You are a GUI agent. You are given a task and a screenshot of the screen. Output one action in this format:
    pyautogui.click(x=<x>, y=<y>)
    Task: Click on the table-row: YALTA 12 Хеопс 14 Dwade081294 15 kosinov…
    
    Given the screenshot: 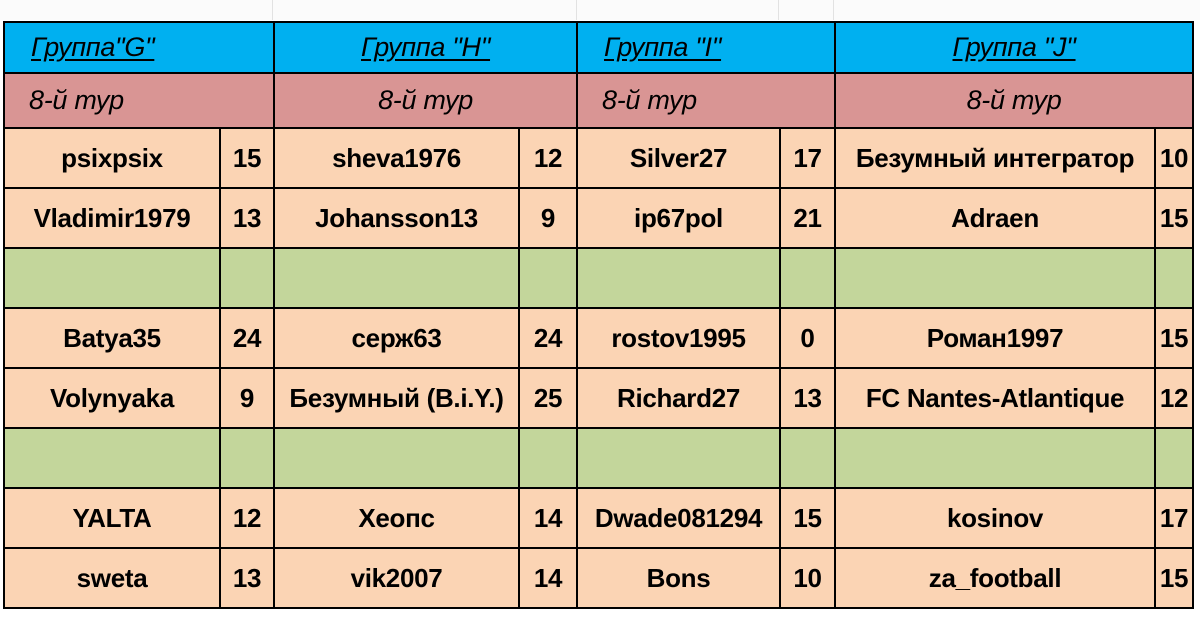 What is the action you would take?
    pyautogui.click(x=599, y=518)
    